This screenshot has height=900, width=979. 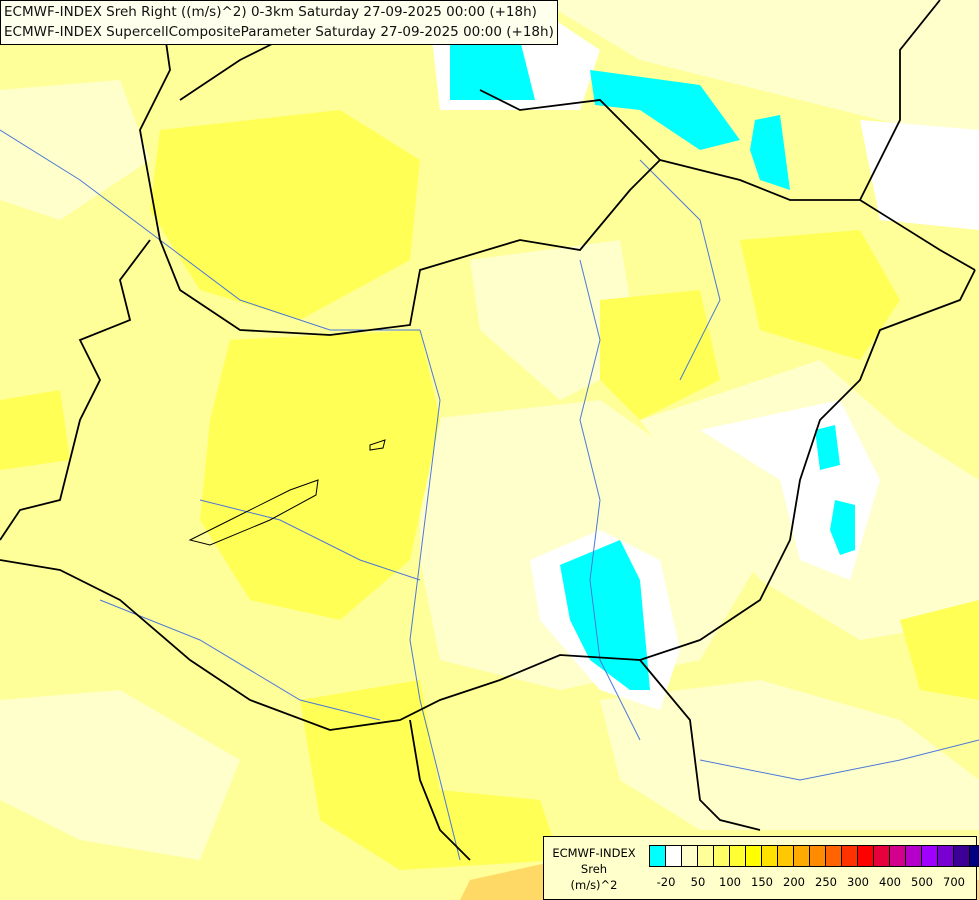 I want to click on legend-swatches, so click(x=814, y=856).